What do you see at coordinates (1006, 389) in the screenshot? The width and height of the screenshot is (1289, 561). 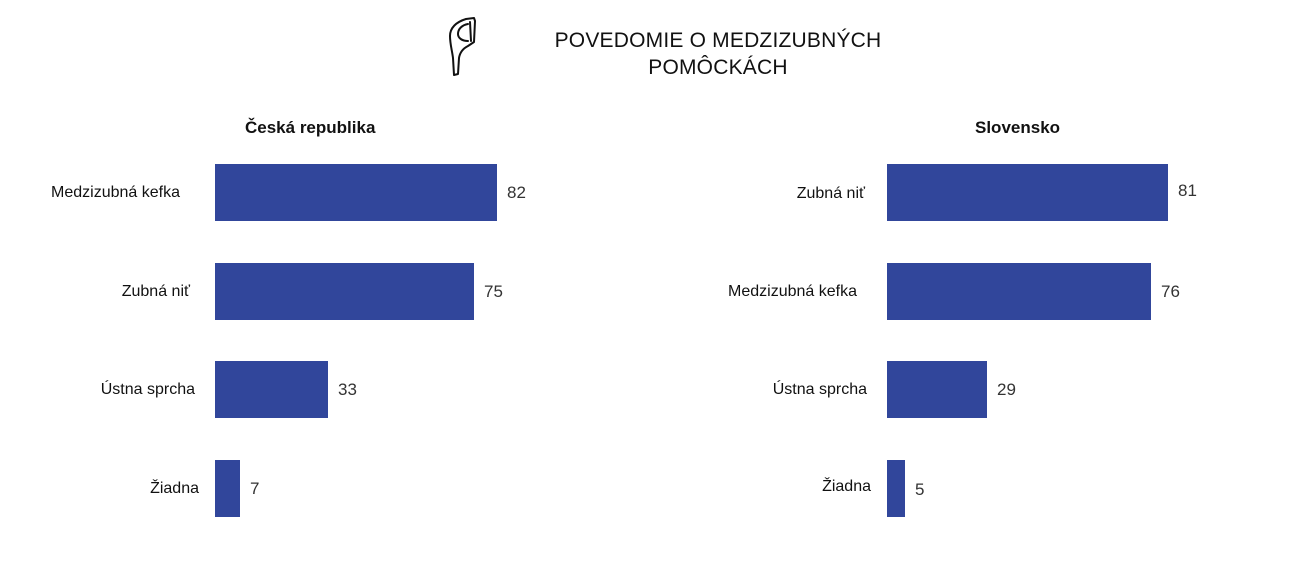 I see `bar-value: 29` at bounding box center [1006, 389].